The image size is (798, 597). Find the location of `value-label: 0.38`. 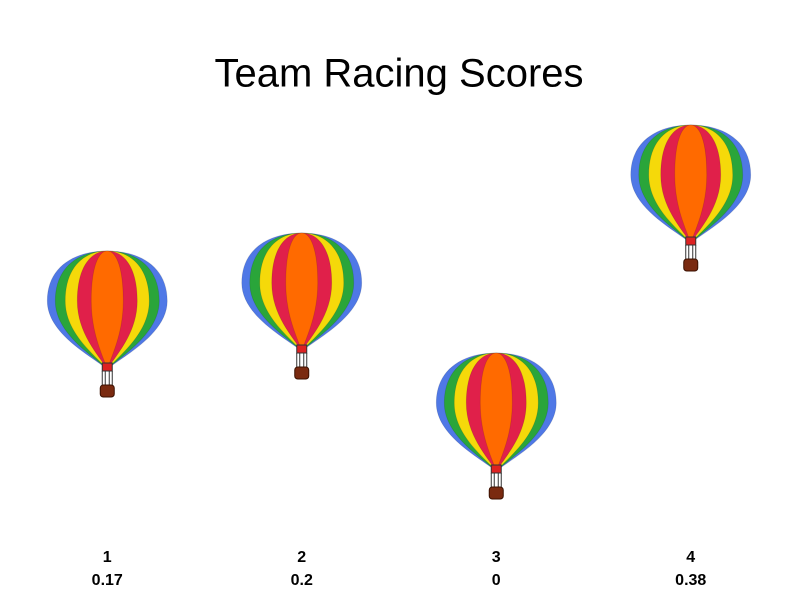

value-label: 0.38 is located at coordinates (690, 580).